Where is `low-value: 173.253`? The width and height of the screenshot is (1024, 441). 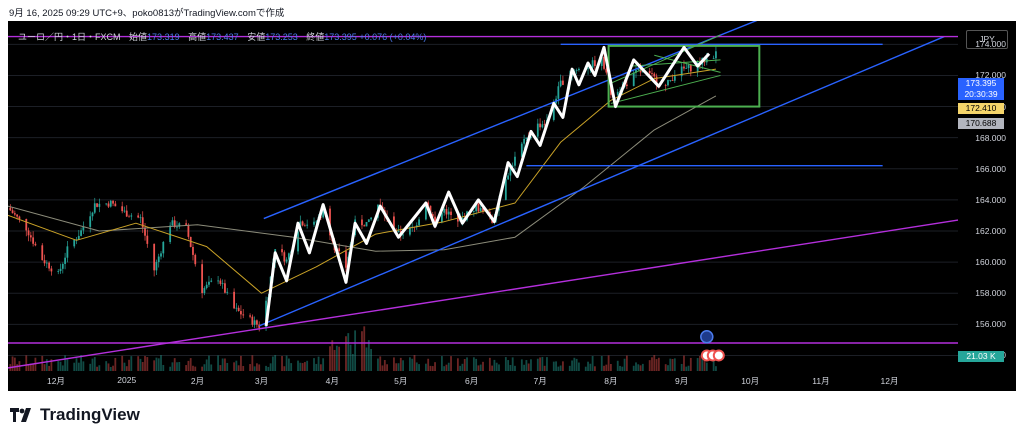 low-value: 173.253 is located at coordinates (281, 37).